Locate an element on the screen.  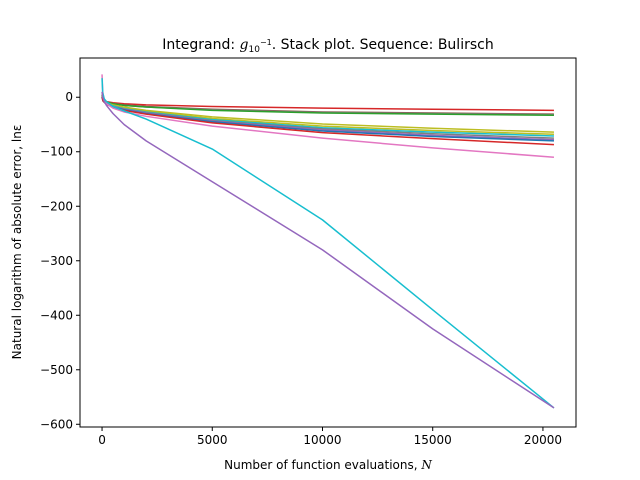
x-tick-label: 15000 is located at coordinates (433, 440).